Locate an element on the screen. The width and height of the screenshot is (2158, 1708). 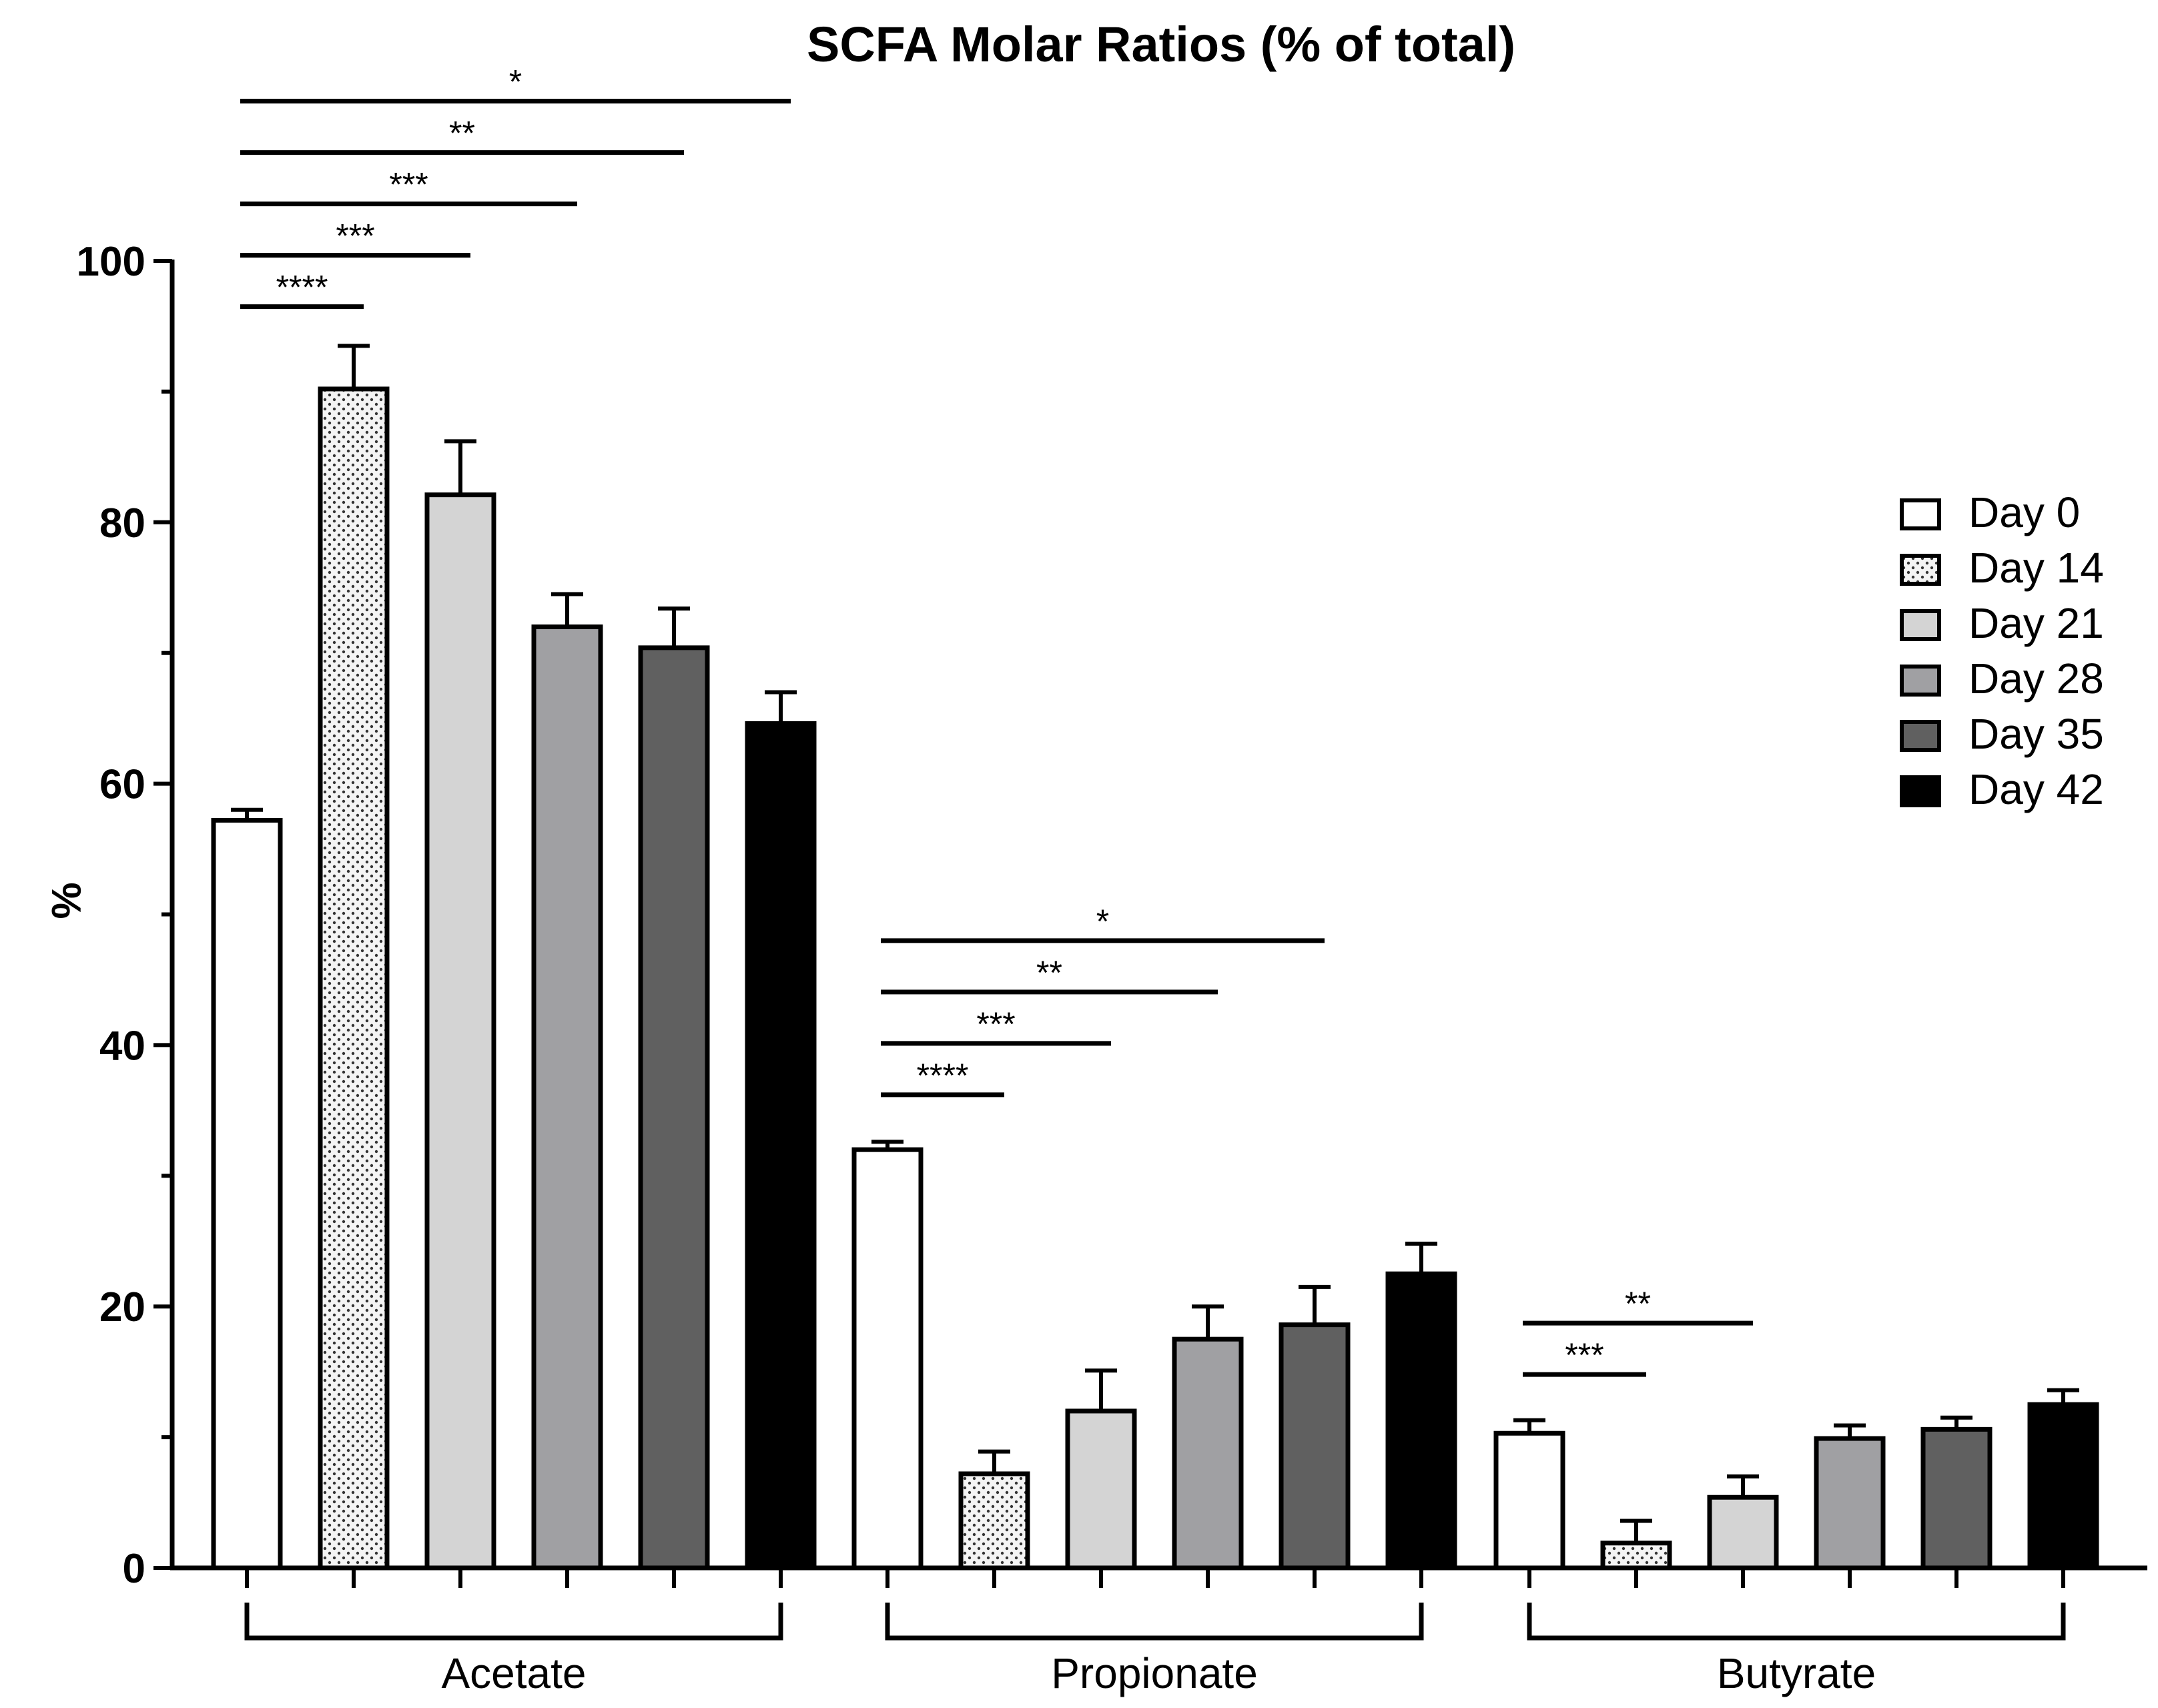
y-tick-label: 20 is located at coordinates (122, 1307).